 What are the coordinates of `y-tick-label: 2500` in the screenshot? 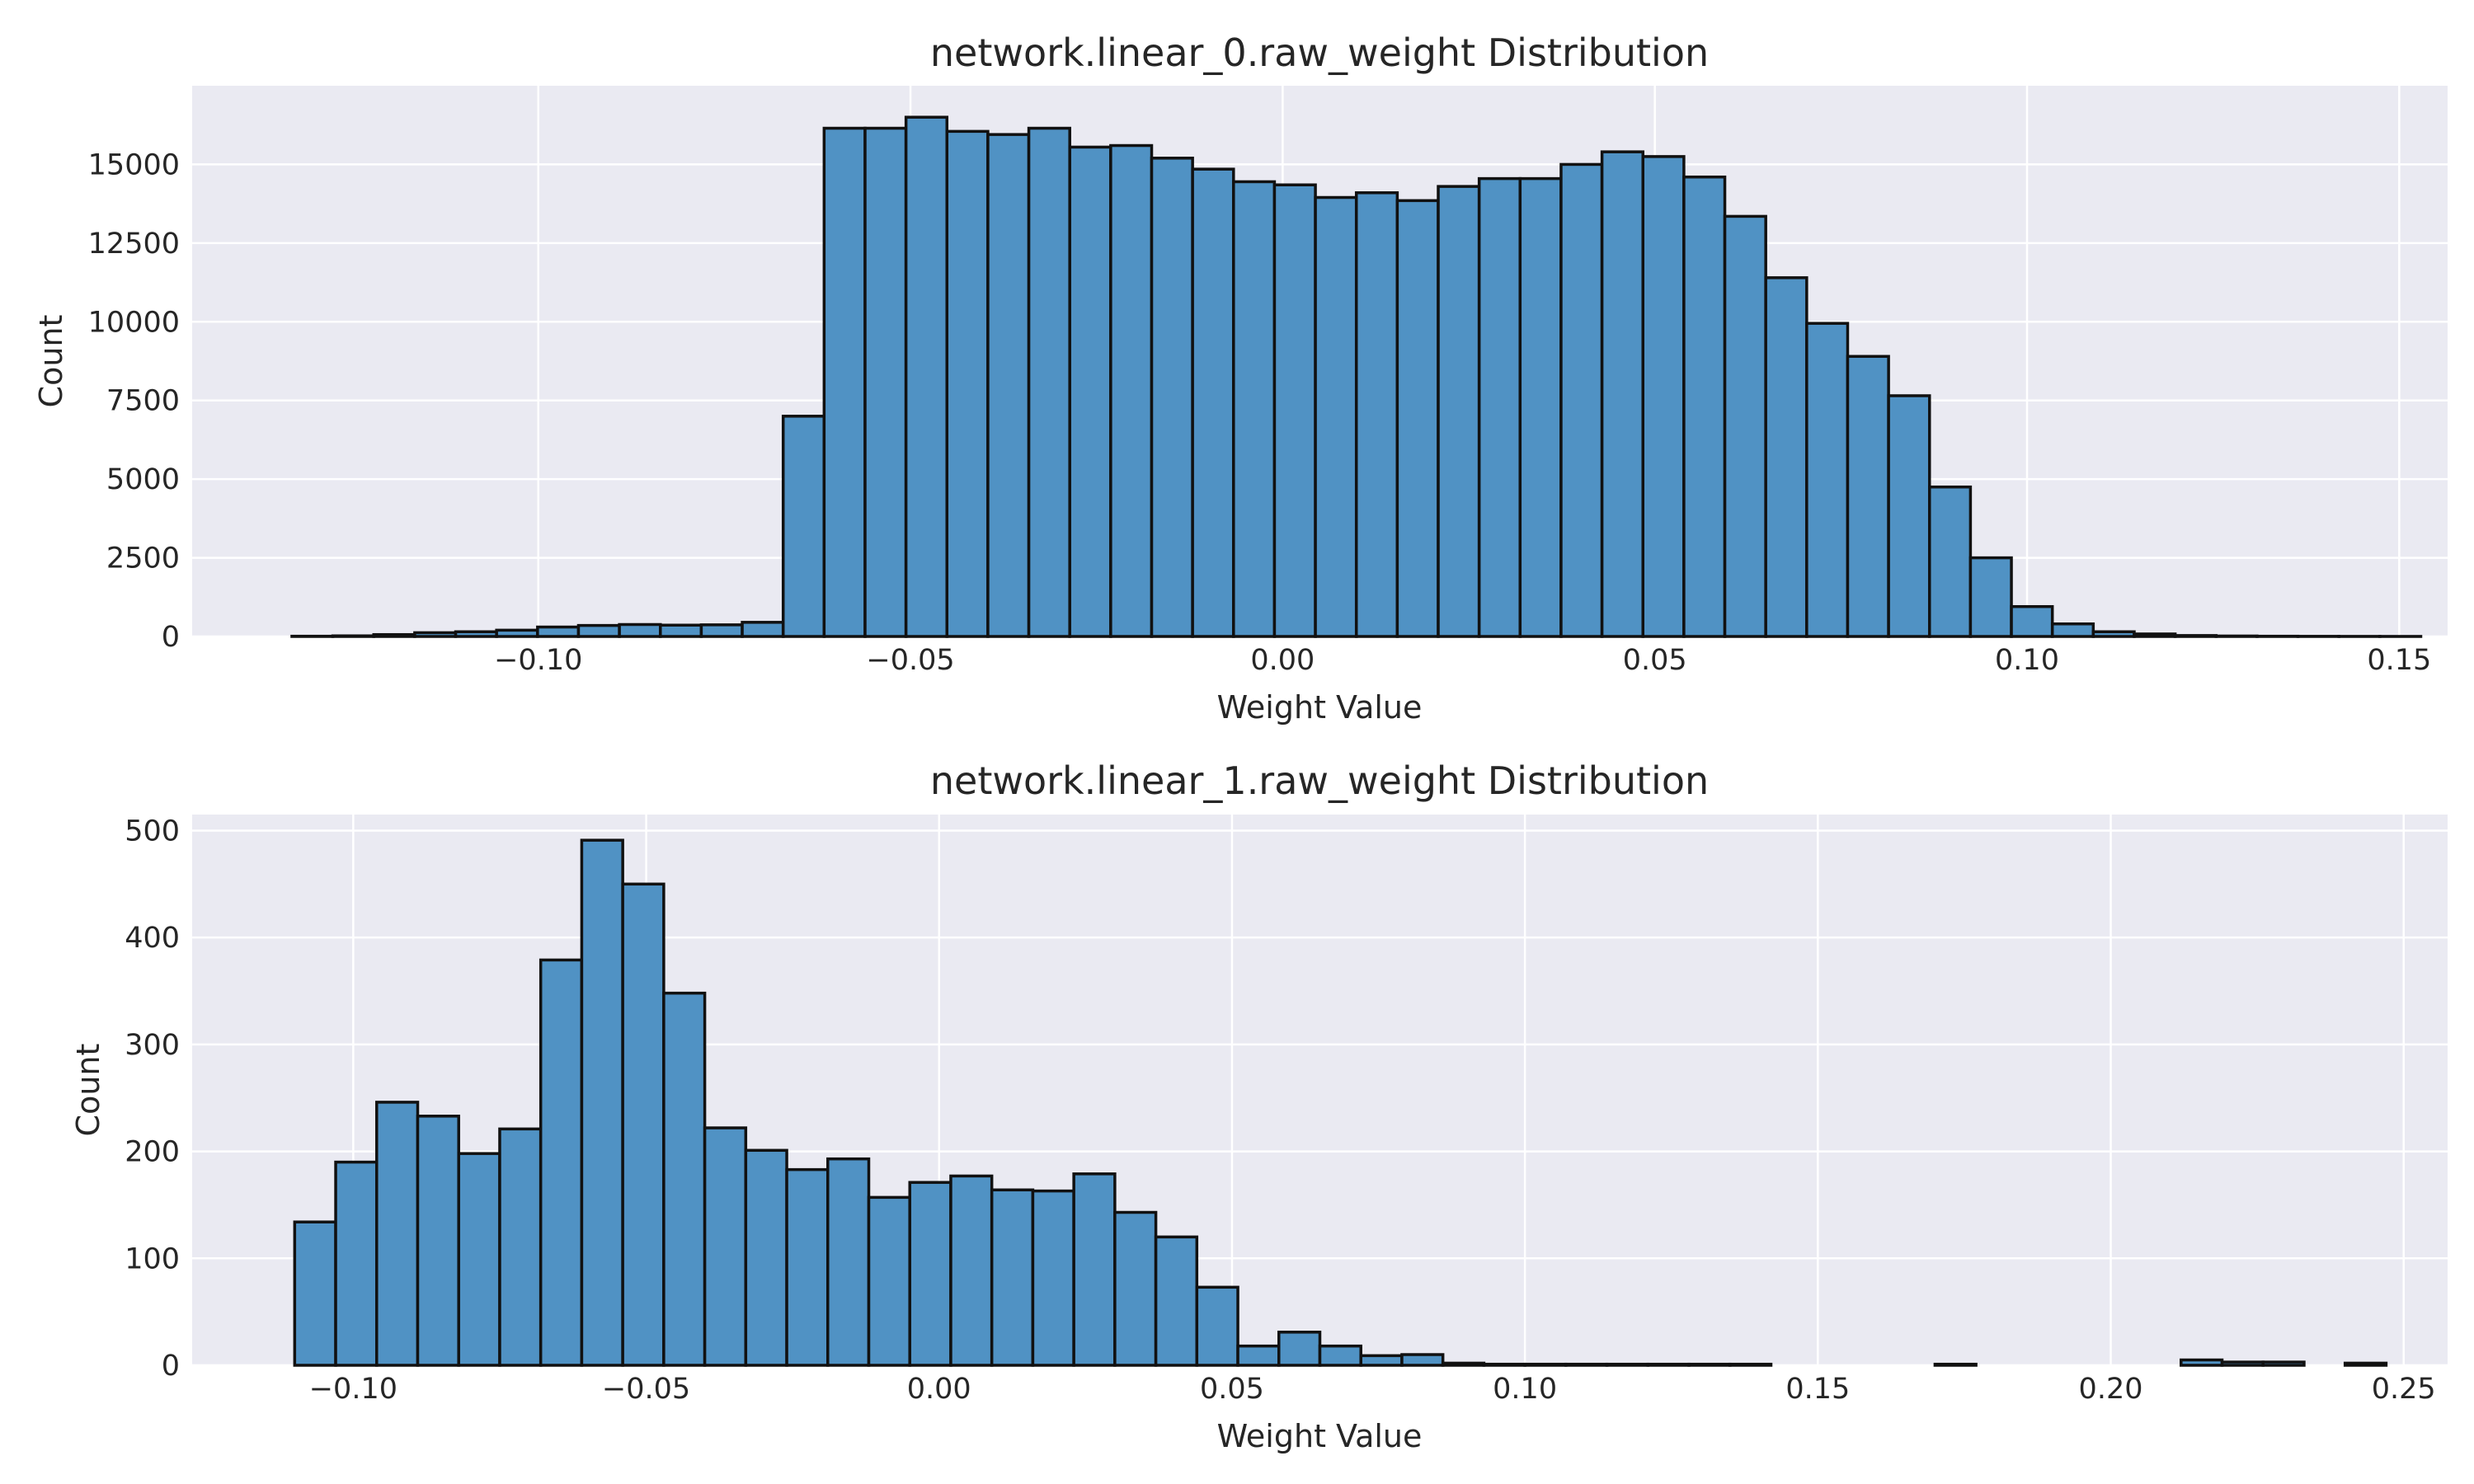 It's located at (143, 558).